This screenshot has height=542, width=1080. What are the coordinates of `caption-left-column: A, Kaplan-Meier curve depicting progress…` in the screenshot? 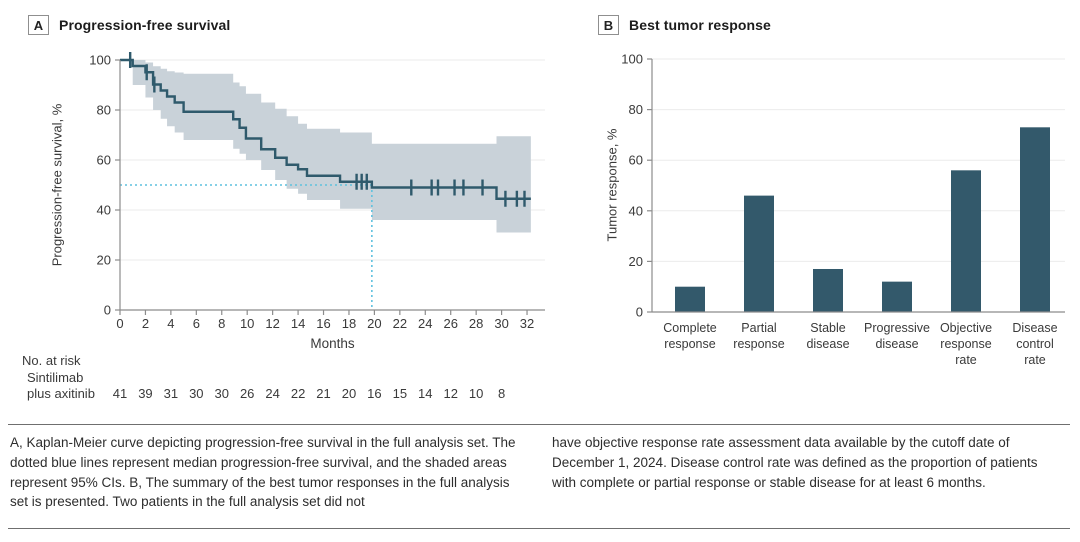 It's located at (263, 472).